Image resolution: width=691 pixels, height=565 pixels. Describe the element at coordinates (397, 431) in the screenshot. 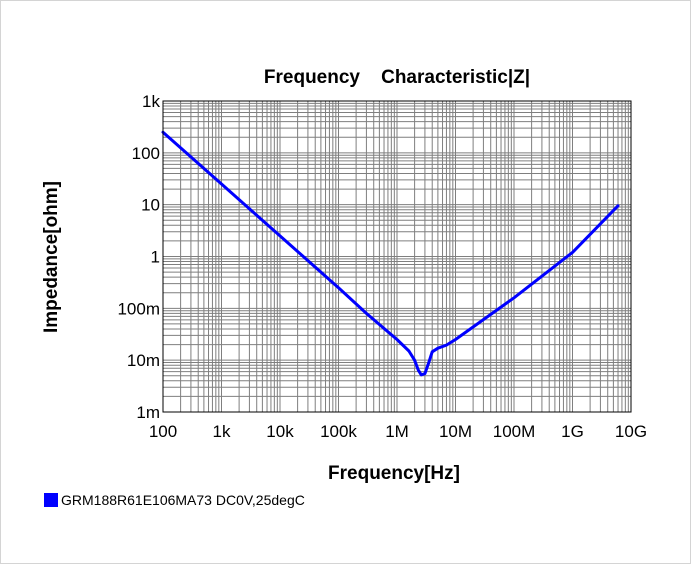

I see `x-tick-label: 1M` at that location.